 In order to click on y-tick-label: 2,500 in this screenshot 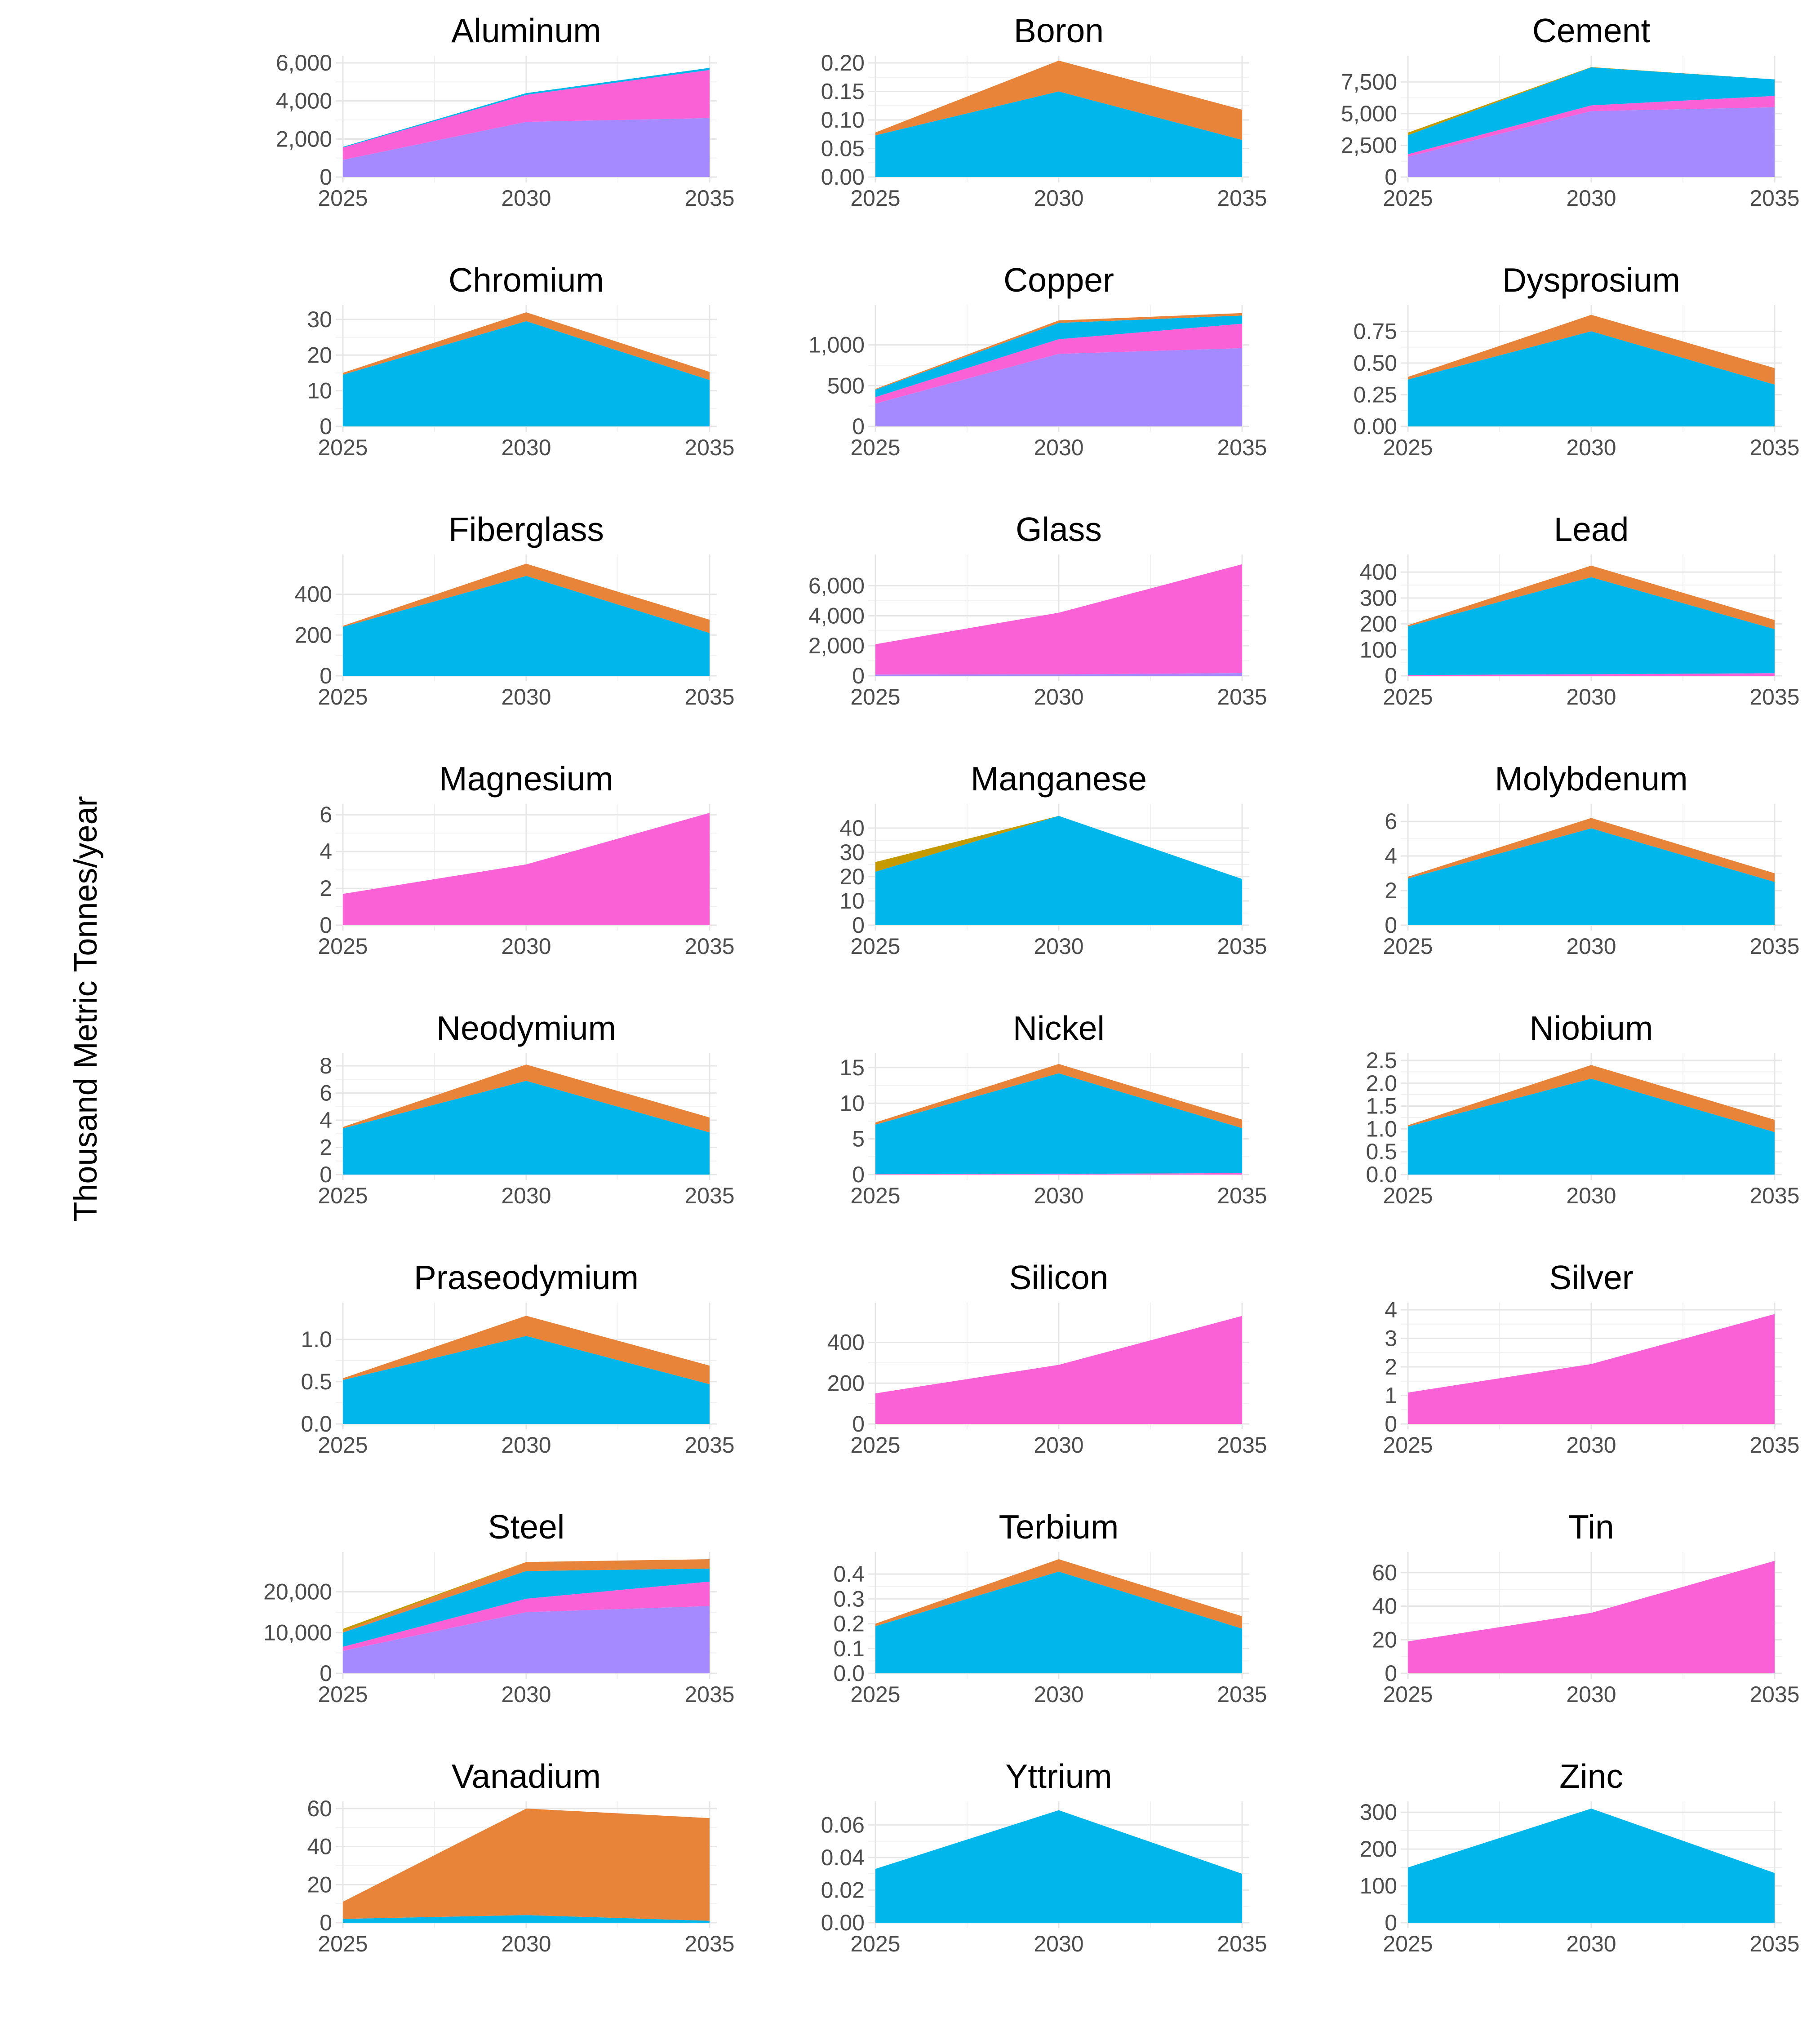, I will do `click(1369, 145)`.